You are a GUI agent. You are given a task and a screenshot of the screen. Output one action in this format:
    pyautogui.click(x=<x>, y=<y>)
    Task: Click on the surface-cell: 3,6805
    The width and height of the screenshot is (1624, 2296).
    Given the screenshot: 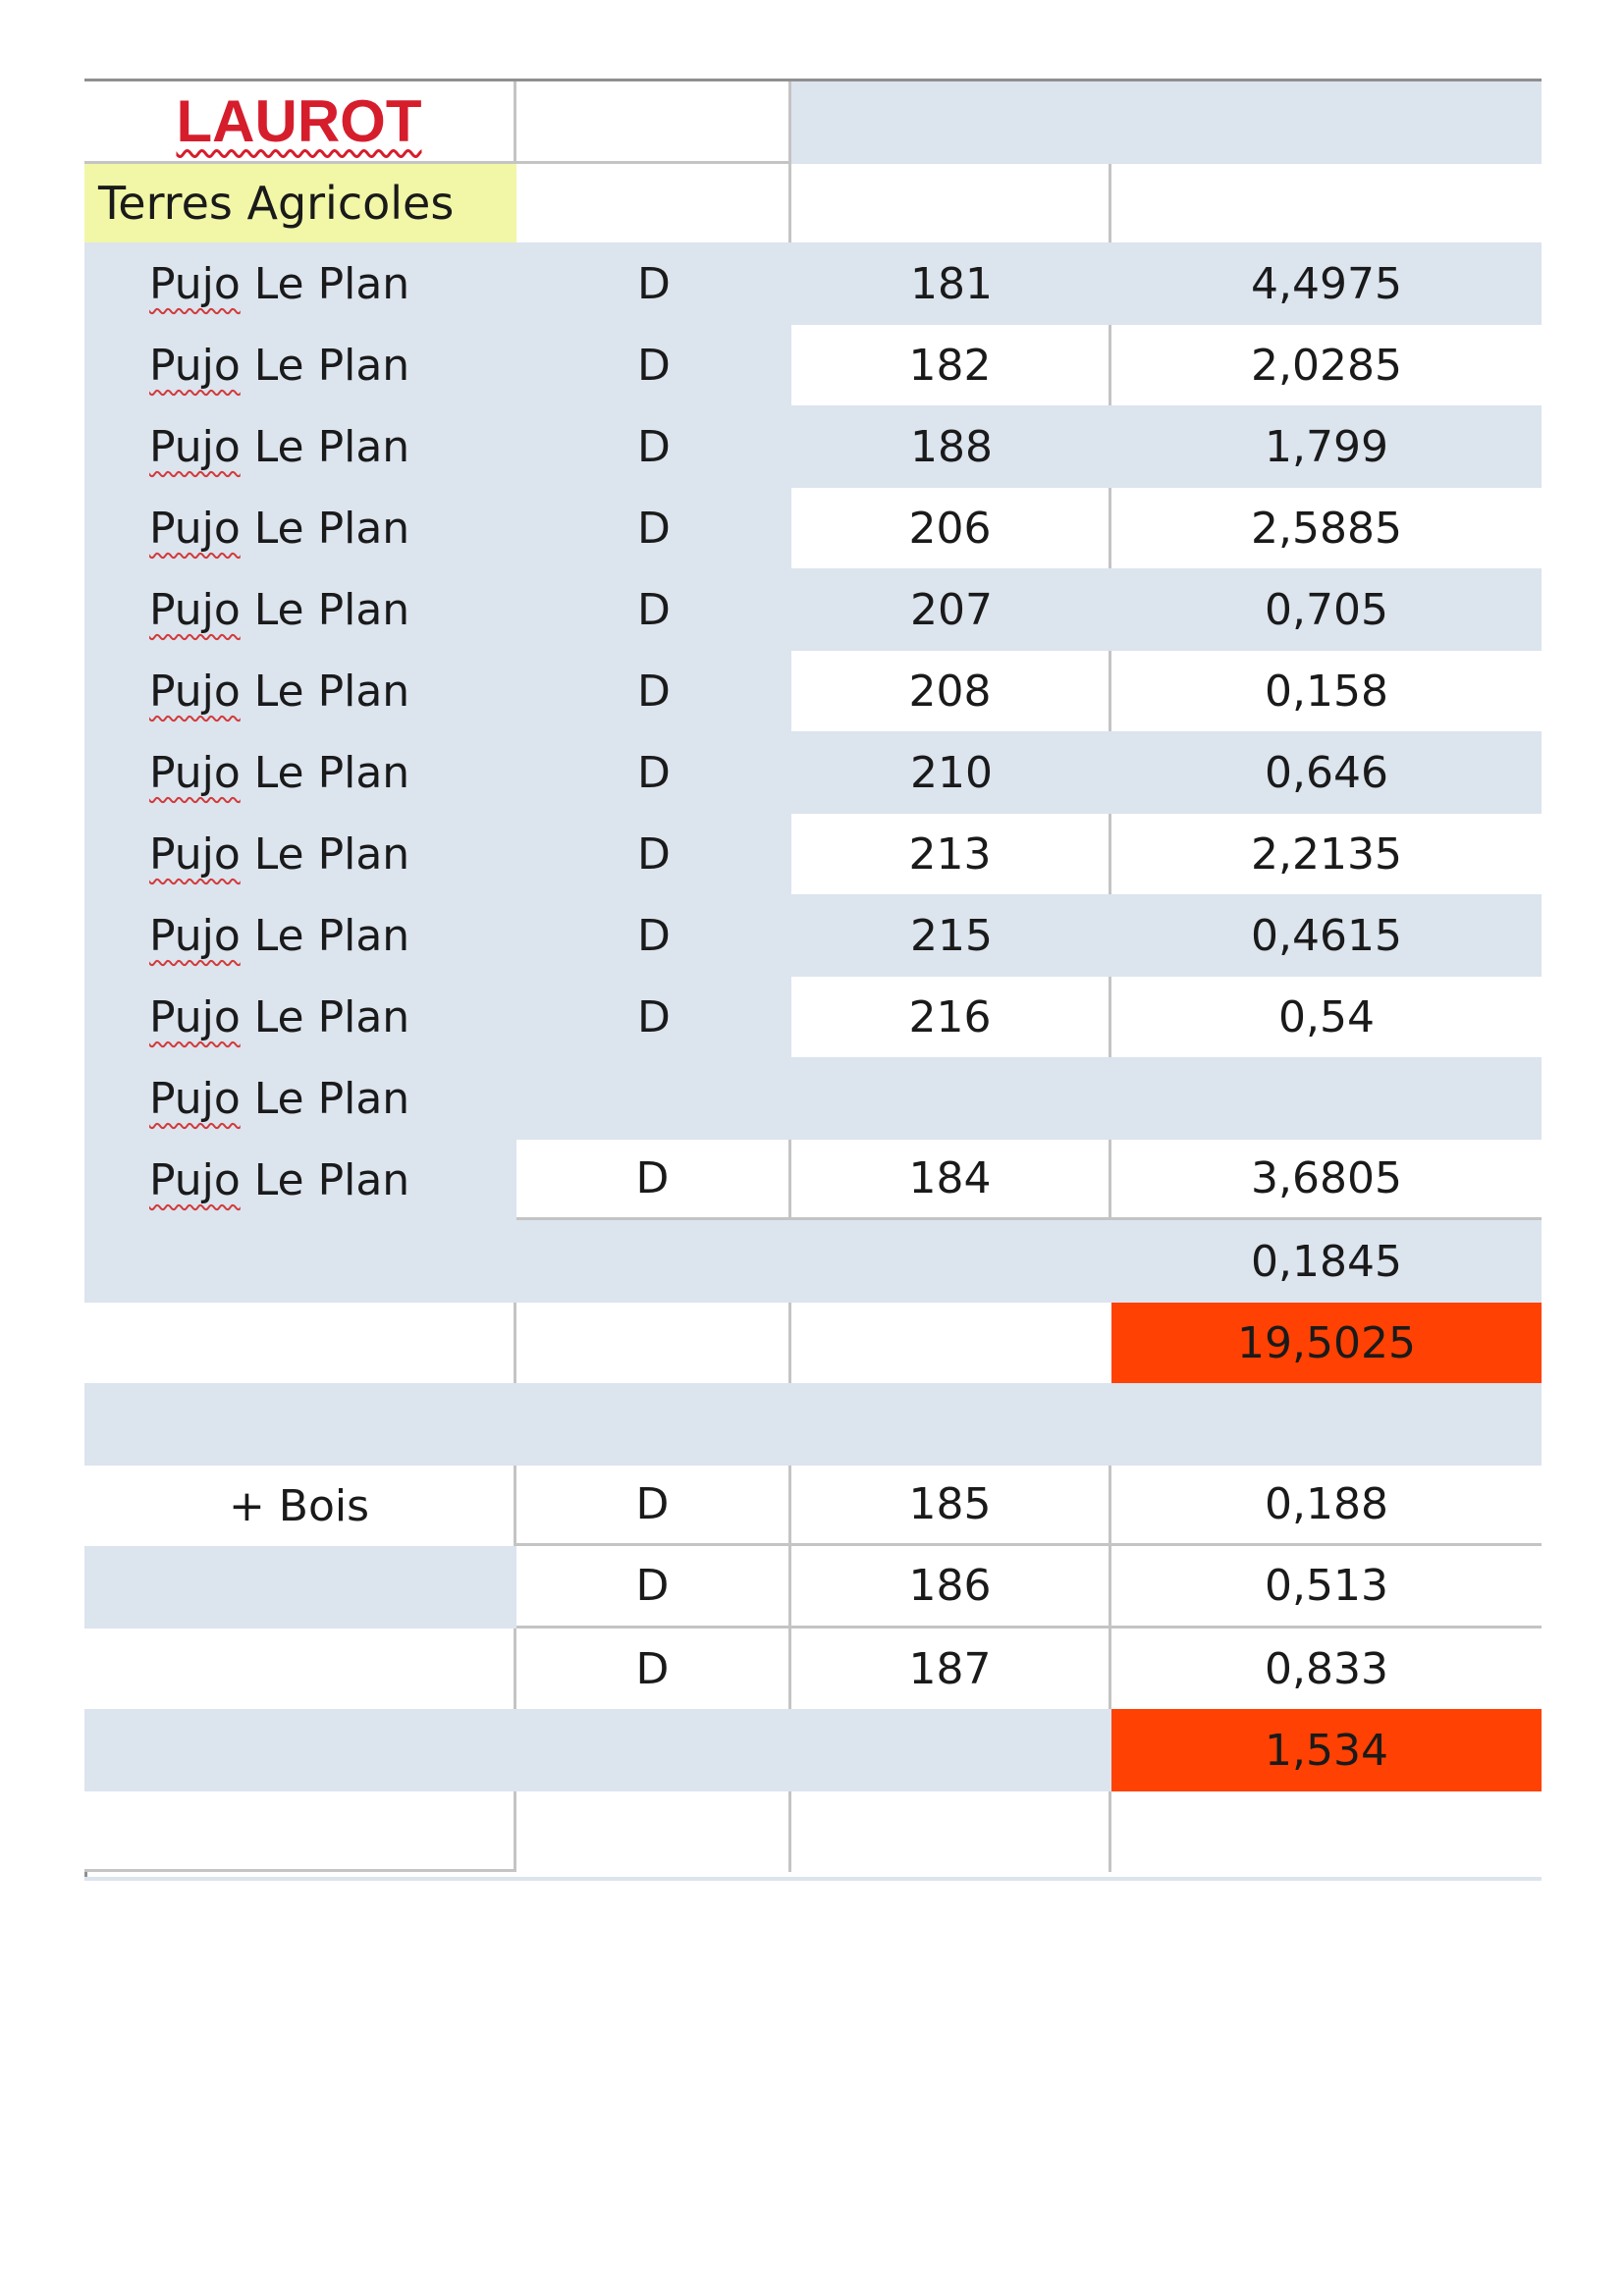 What is the action you would take?
    pyautogui.click(x=1326, y=1180)
    